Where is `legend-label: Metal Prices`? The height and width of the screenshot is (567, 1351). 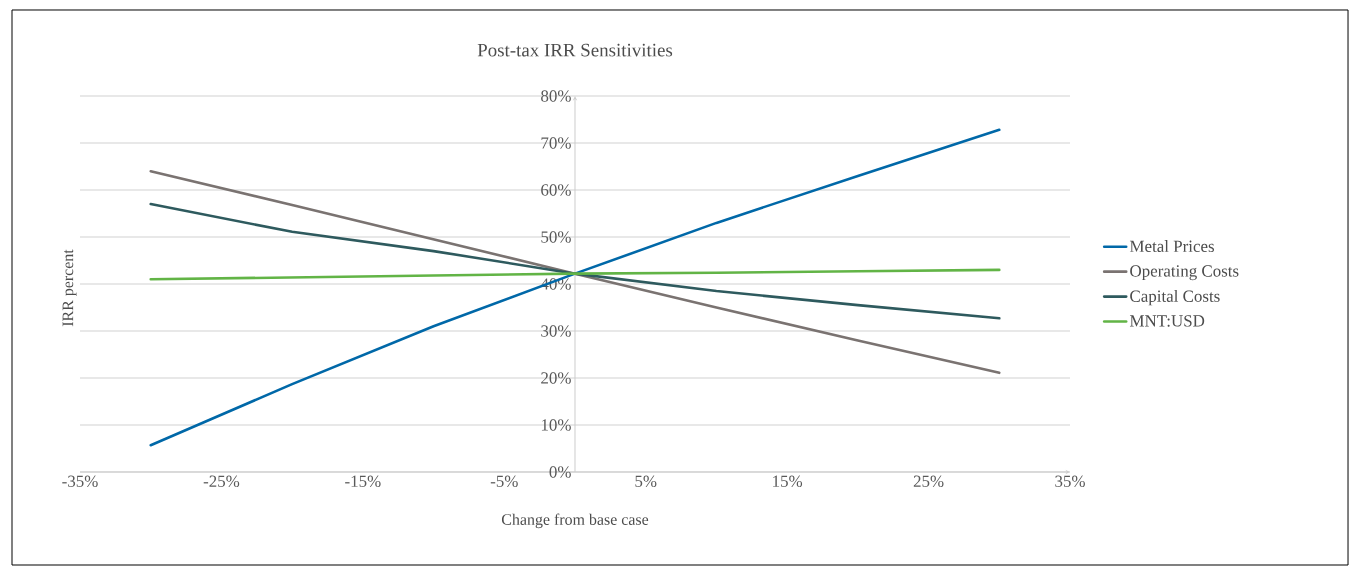 legend-label: Metal Prices is located at coordinates (1171, 246).